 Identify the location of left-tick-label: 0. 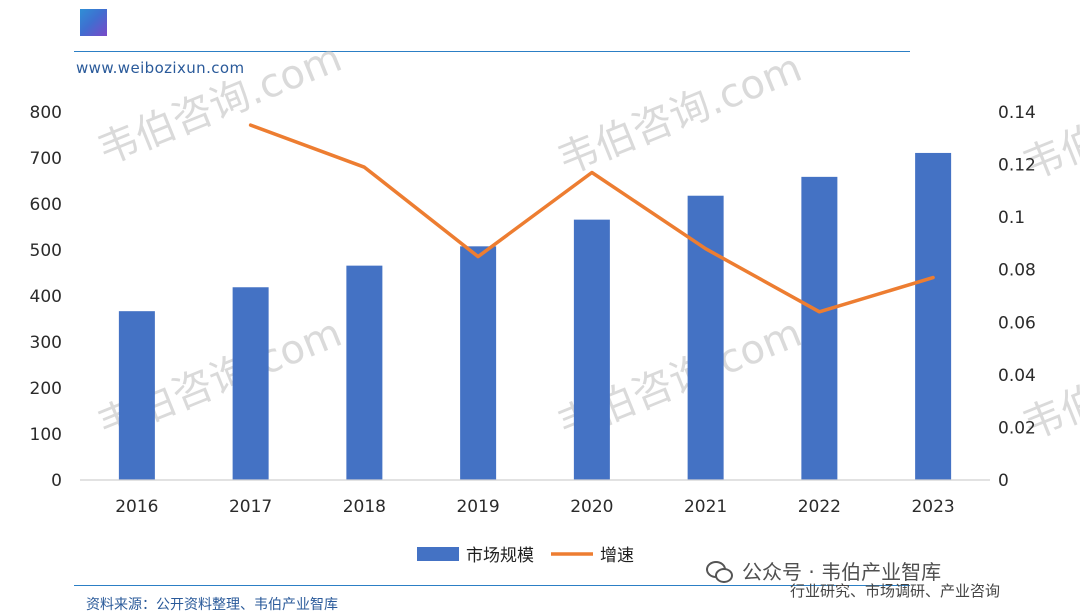
(56, 481).